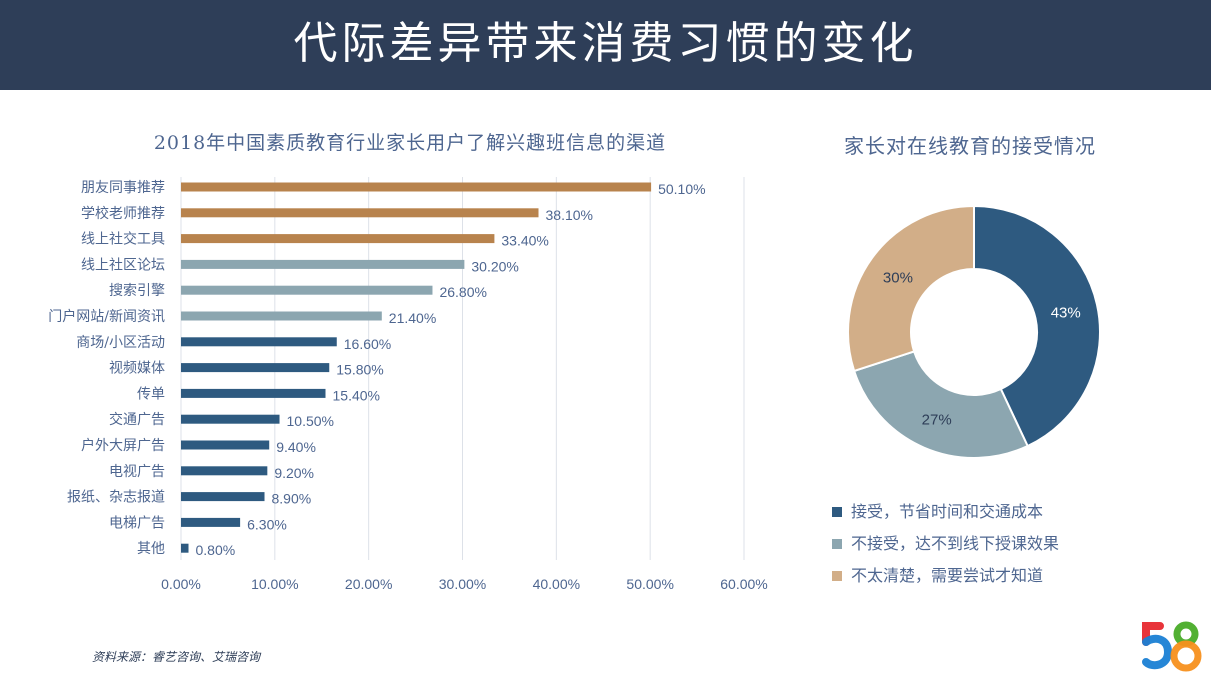 The width and height of the screenshot is (1211, 681). What do you see at coordinates (556, 584) in the screenshot?
I see `x-tick-label: 40.00%` at bounding box center [556, 584].